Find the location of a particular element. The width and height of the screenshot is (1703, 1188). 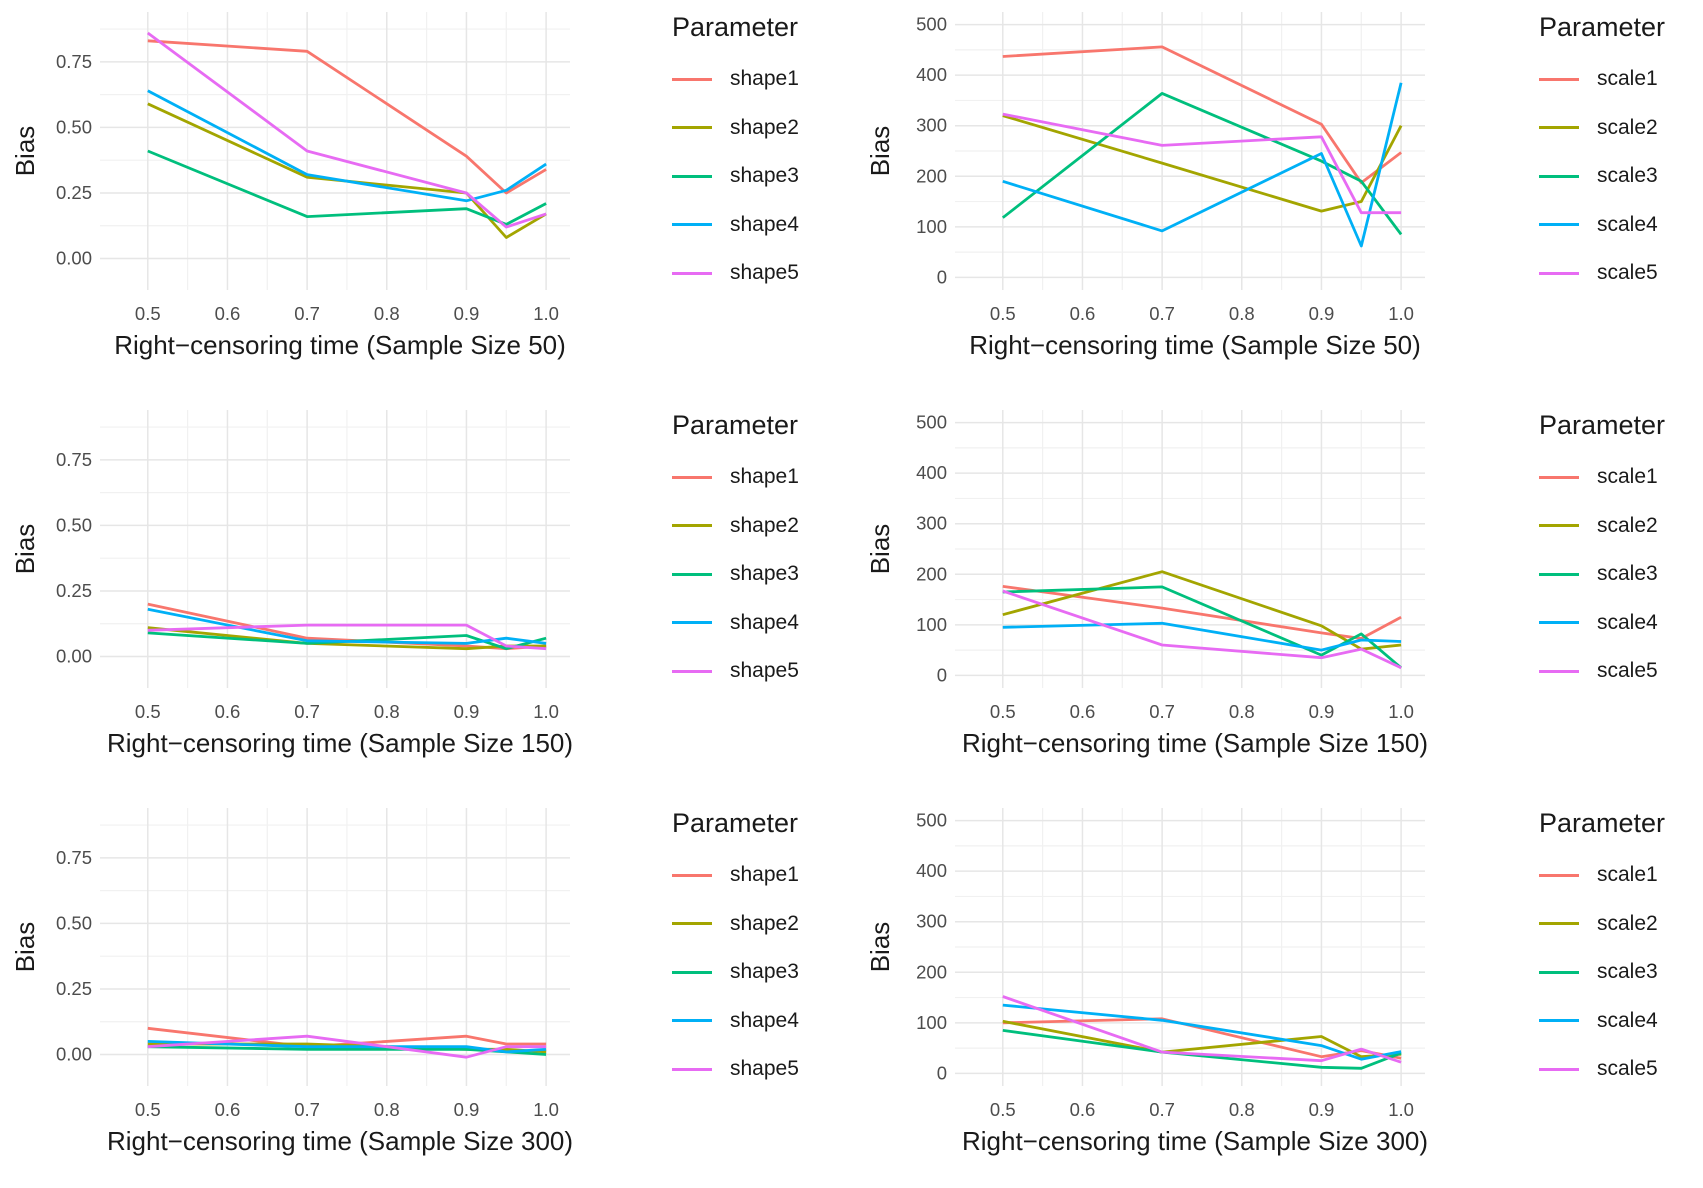

x-tick-label: 0.9 is located at coordinates (1322, 711).